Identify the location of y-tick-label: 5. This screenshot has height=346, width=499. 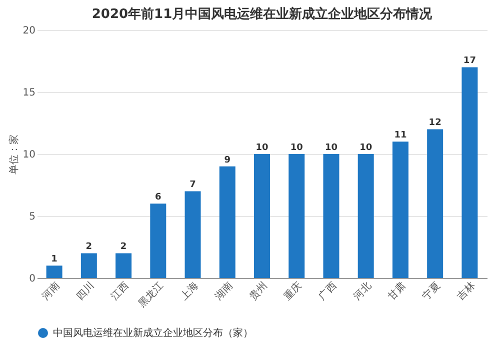
(32, 217).